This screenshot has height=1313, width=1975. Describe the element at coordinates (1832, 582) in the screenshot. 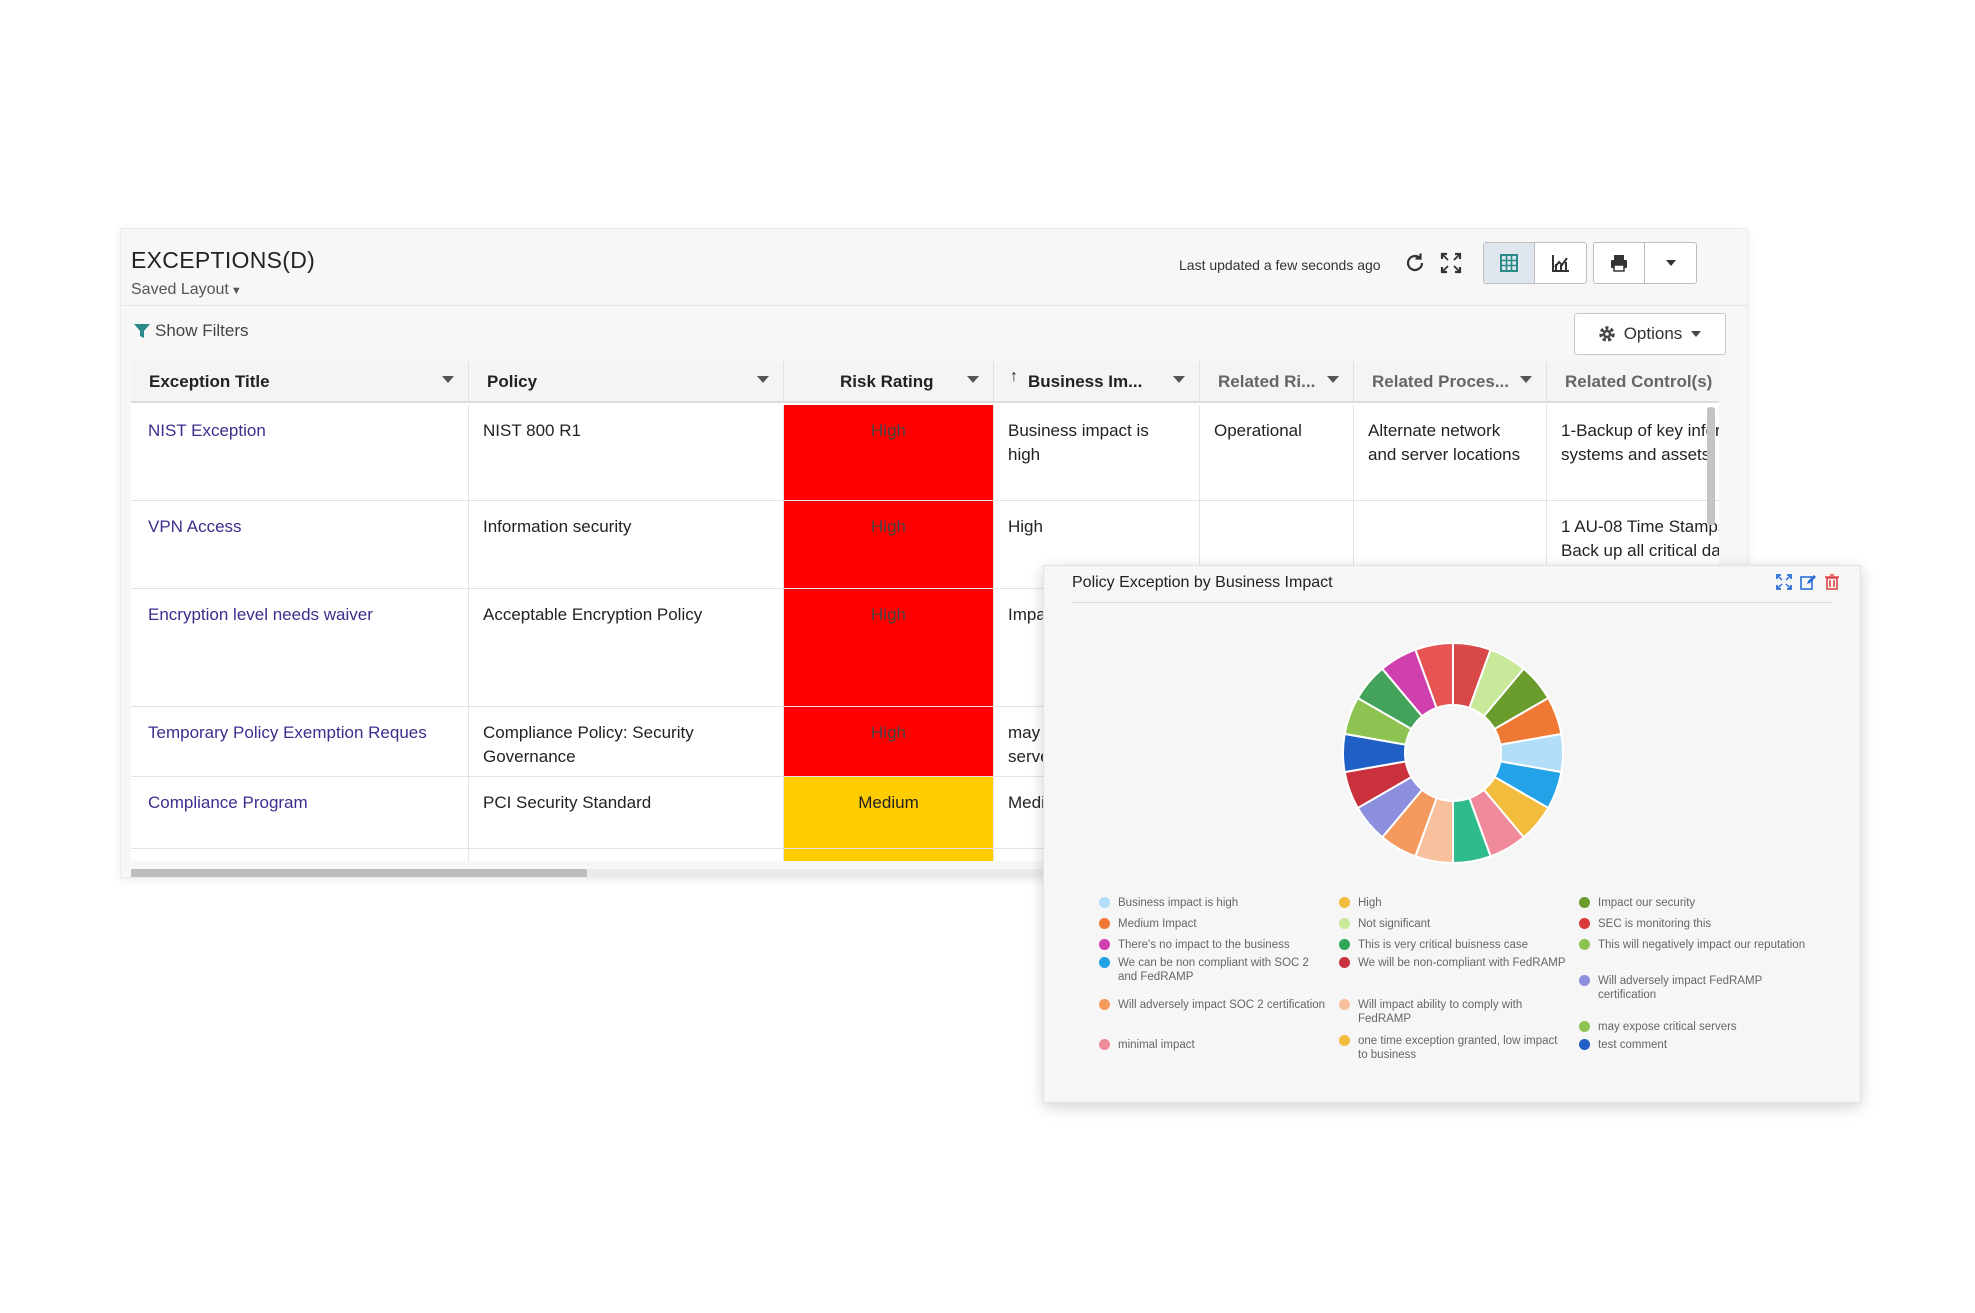

I see `trash-icon` at that location.